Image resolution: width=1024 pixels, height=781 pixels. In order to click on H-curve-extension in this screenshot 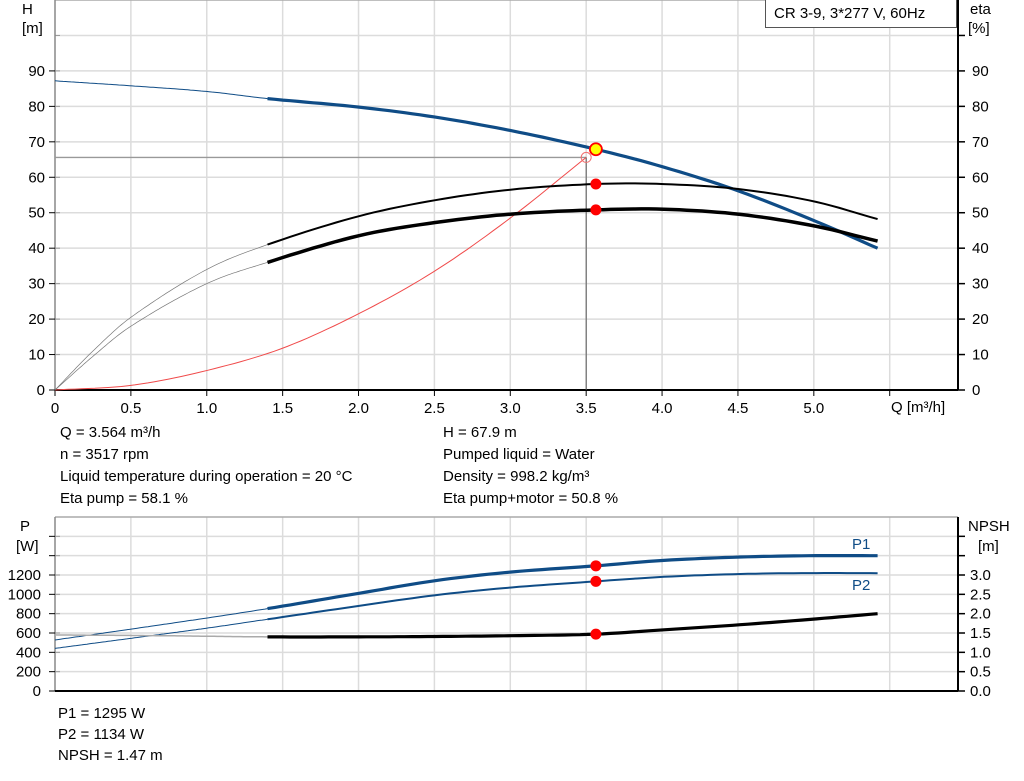, I will do `click(161, 90)`.